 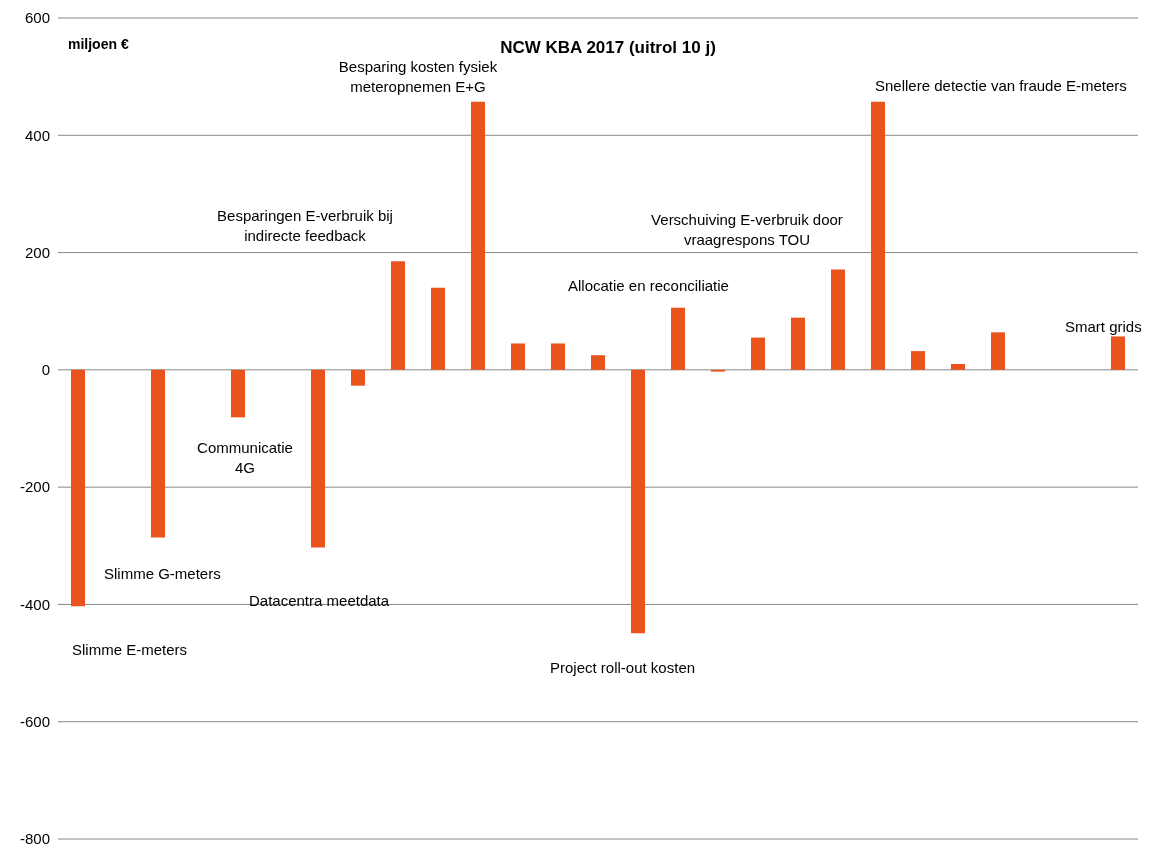 I want to click on annotation: Slimme G-meters, so click(x=163, y=574).